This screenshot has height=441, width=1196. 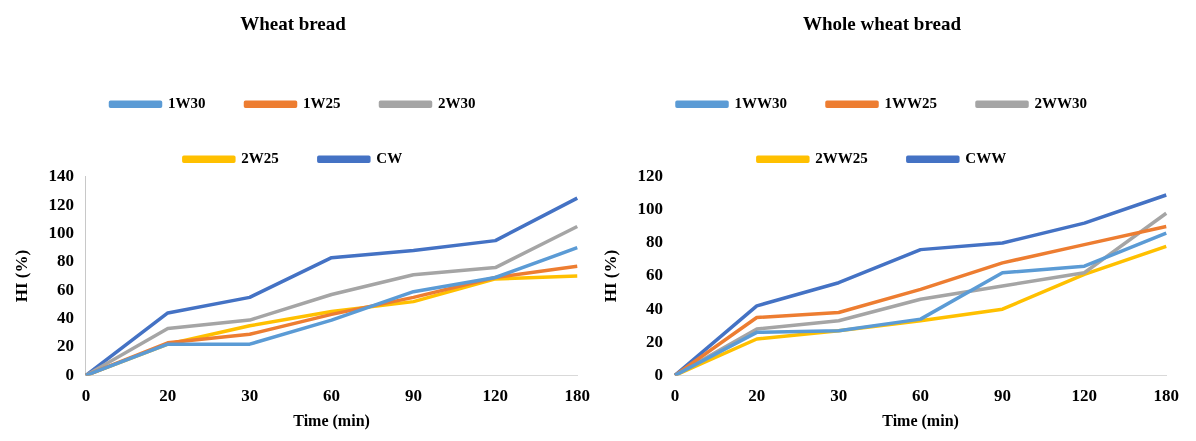 I want to click on legend-label: 2WW25, so click(x=841, y=158).